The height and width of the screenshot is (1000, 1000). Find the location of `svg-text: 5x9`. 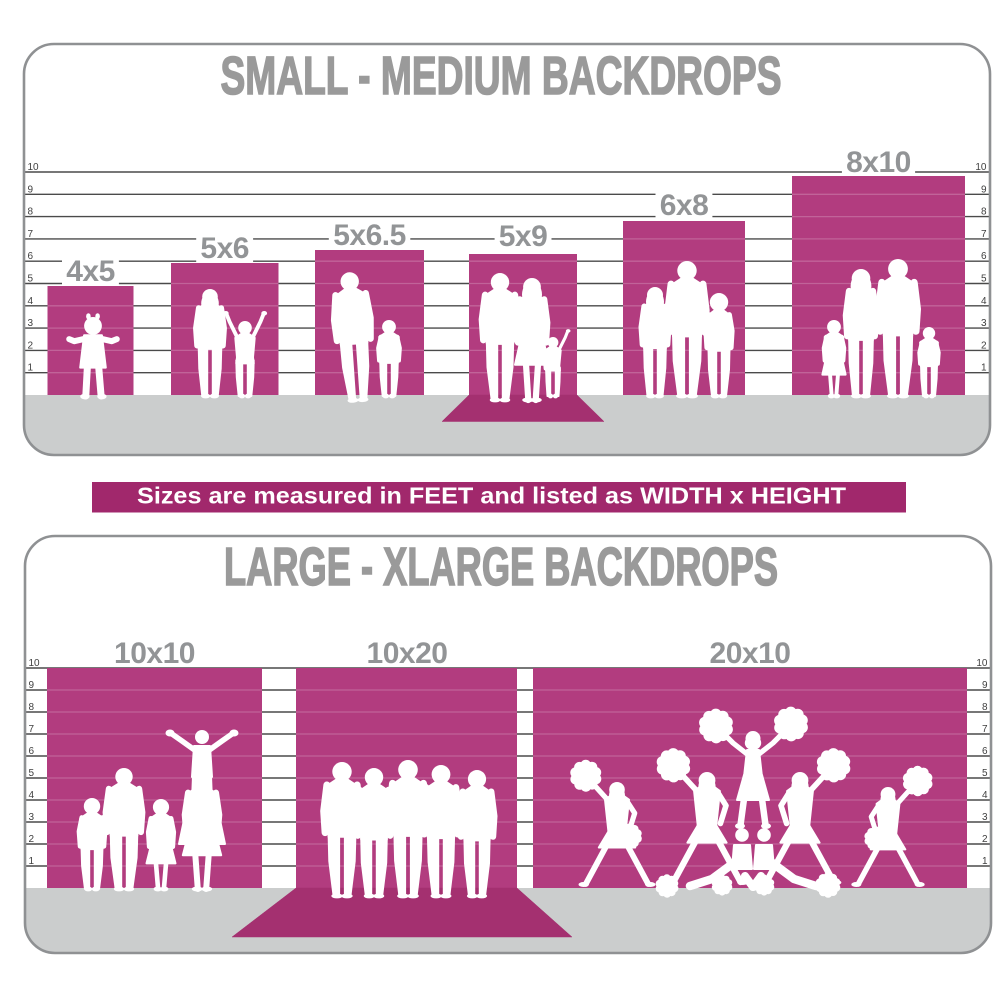

svg-text: 5x9 is located at coordinates (523, 236).